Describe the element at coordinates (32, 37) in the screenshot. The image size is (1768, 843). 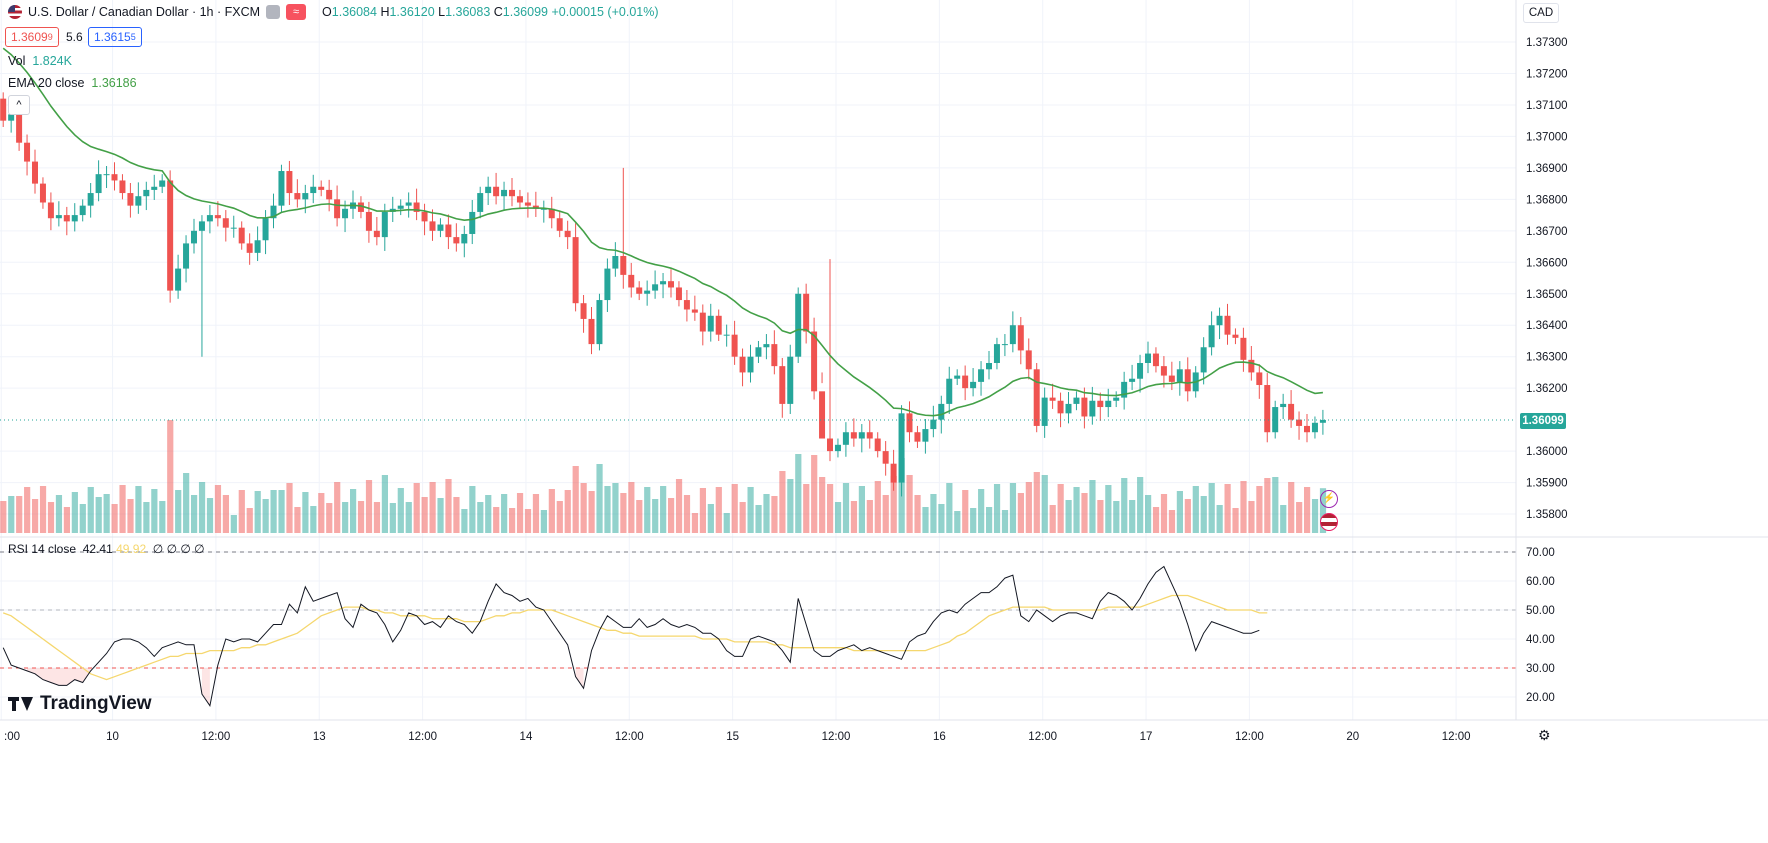
I see `sell-price-button: 1.36099` at that location.